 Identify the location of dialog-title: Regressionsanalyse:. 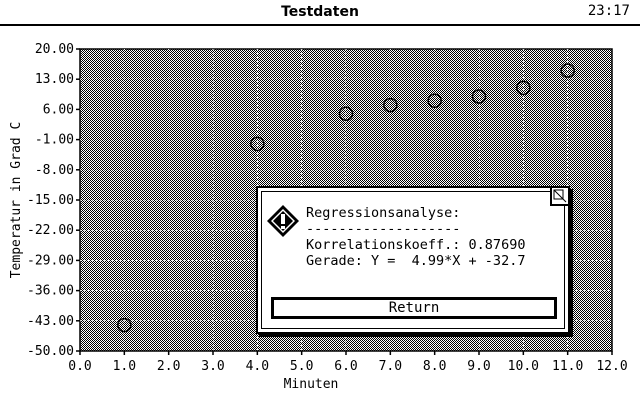
(383, 213).